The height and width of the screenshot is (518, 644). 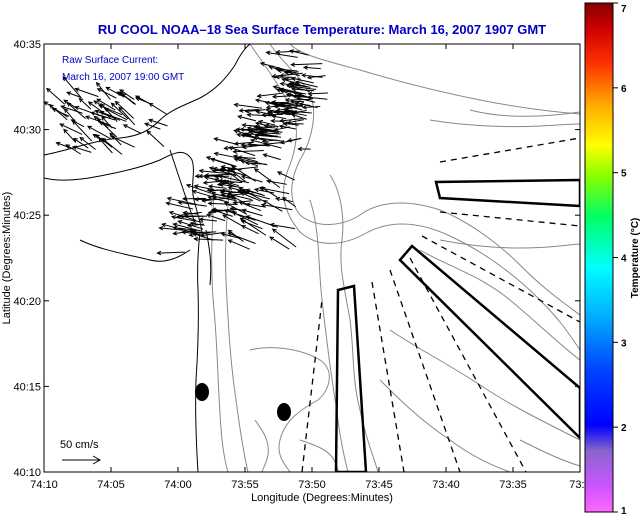 I want to click on colorbar-tick-label: 4, so click(x=624, y=259).